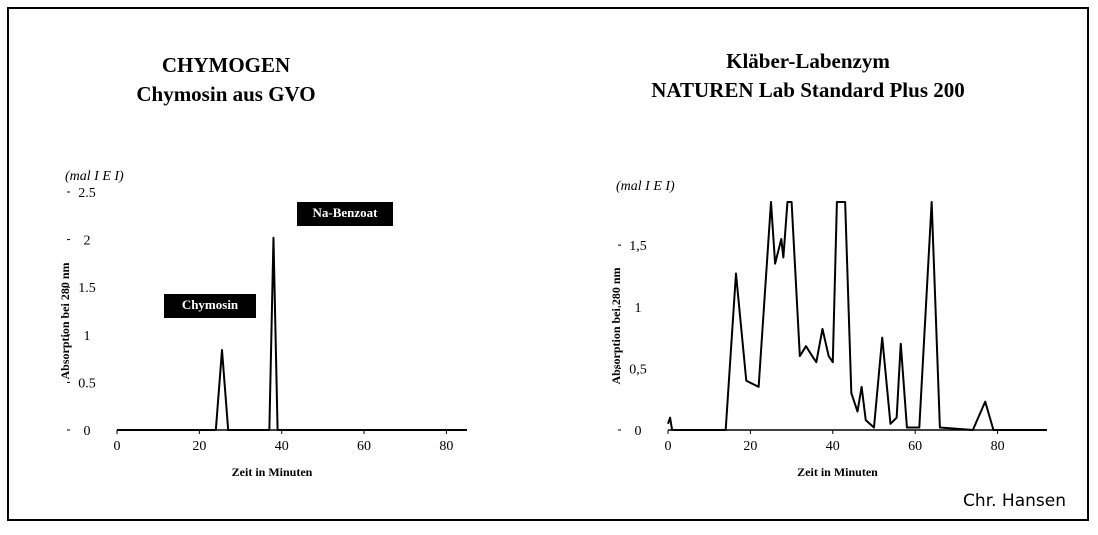 The width and height of the screenshot is (1098, 535). What do you see at coordinates (226, 65) in the screenshot?
I see `chart-title: CHYMOGEN` at bounding box center [226, 65].